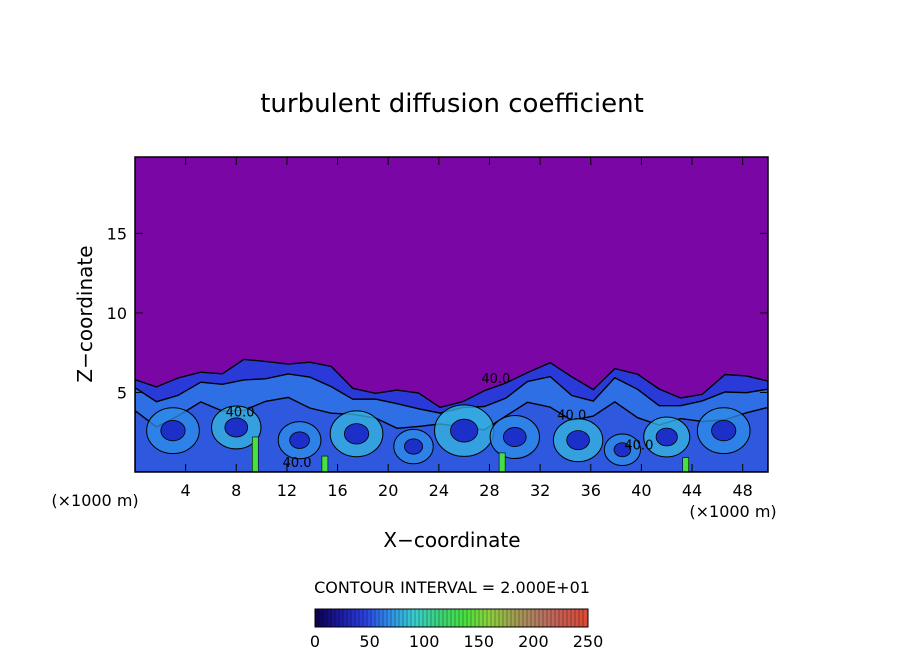 The height and width of the screenshot is (654, 904). What do you see at coordinates (85, 313) in the screenshot?
I see `y-axis-label: Z−coordinate` at bounding box center [85, 313].